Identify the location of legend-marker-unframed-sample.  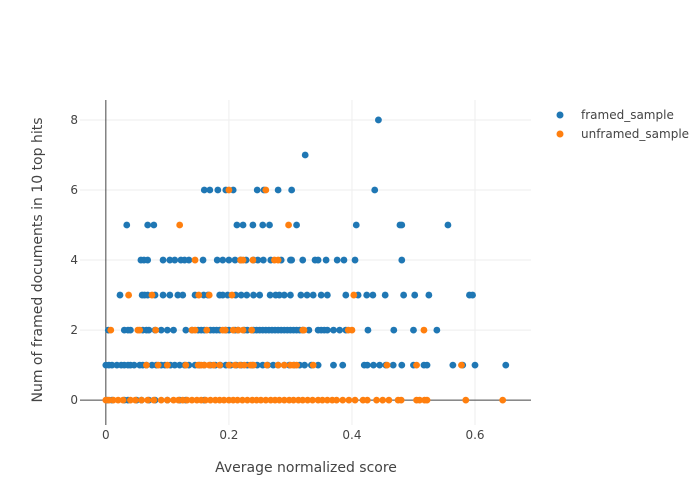
(560, 134).